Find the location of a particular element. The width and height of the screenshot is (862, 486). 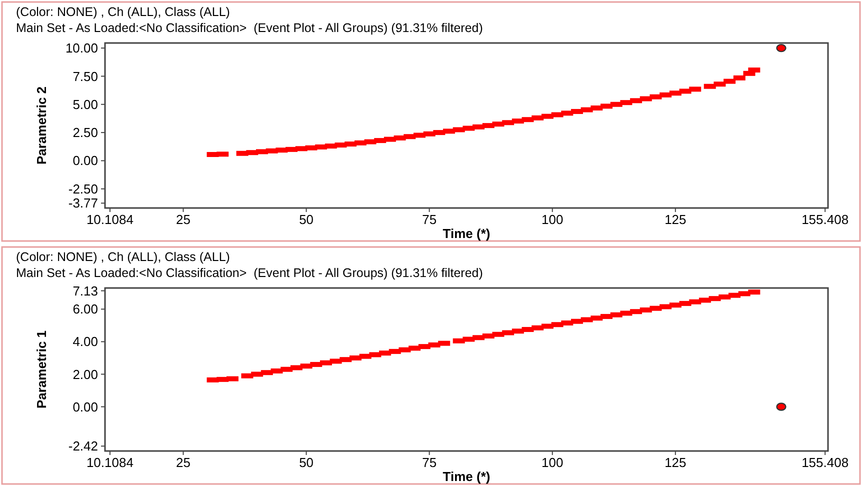

y-tick-label: -2.42 is located at coordinates (83, 446).